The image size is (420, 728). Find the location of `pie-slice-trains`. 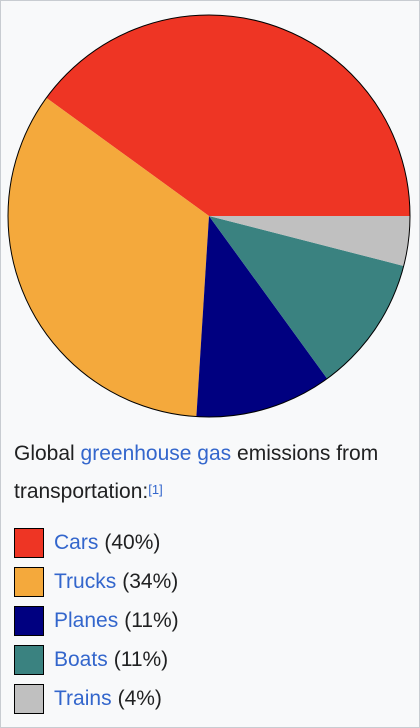

pie-slice-trains is located at coordinates (309, 241).